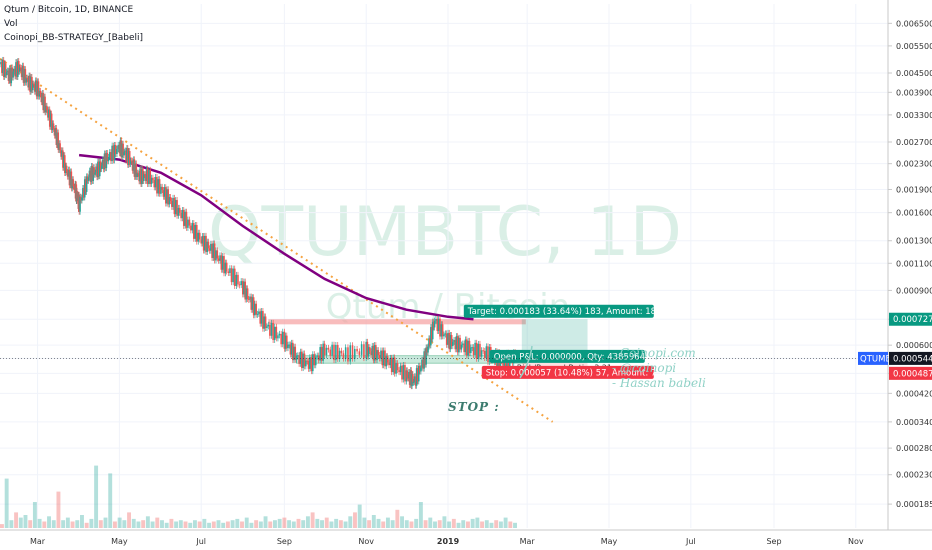 This screenshot has height=550, width=932. Describe the element at coordinates (914, 189) in the screenshot. I see `price-tick-label: 0.001900` at that location.